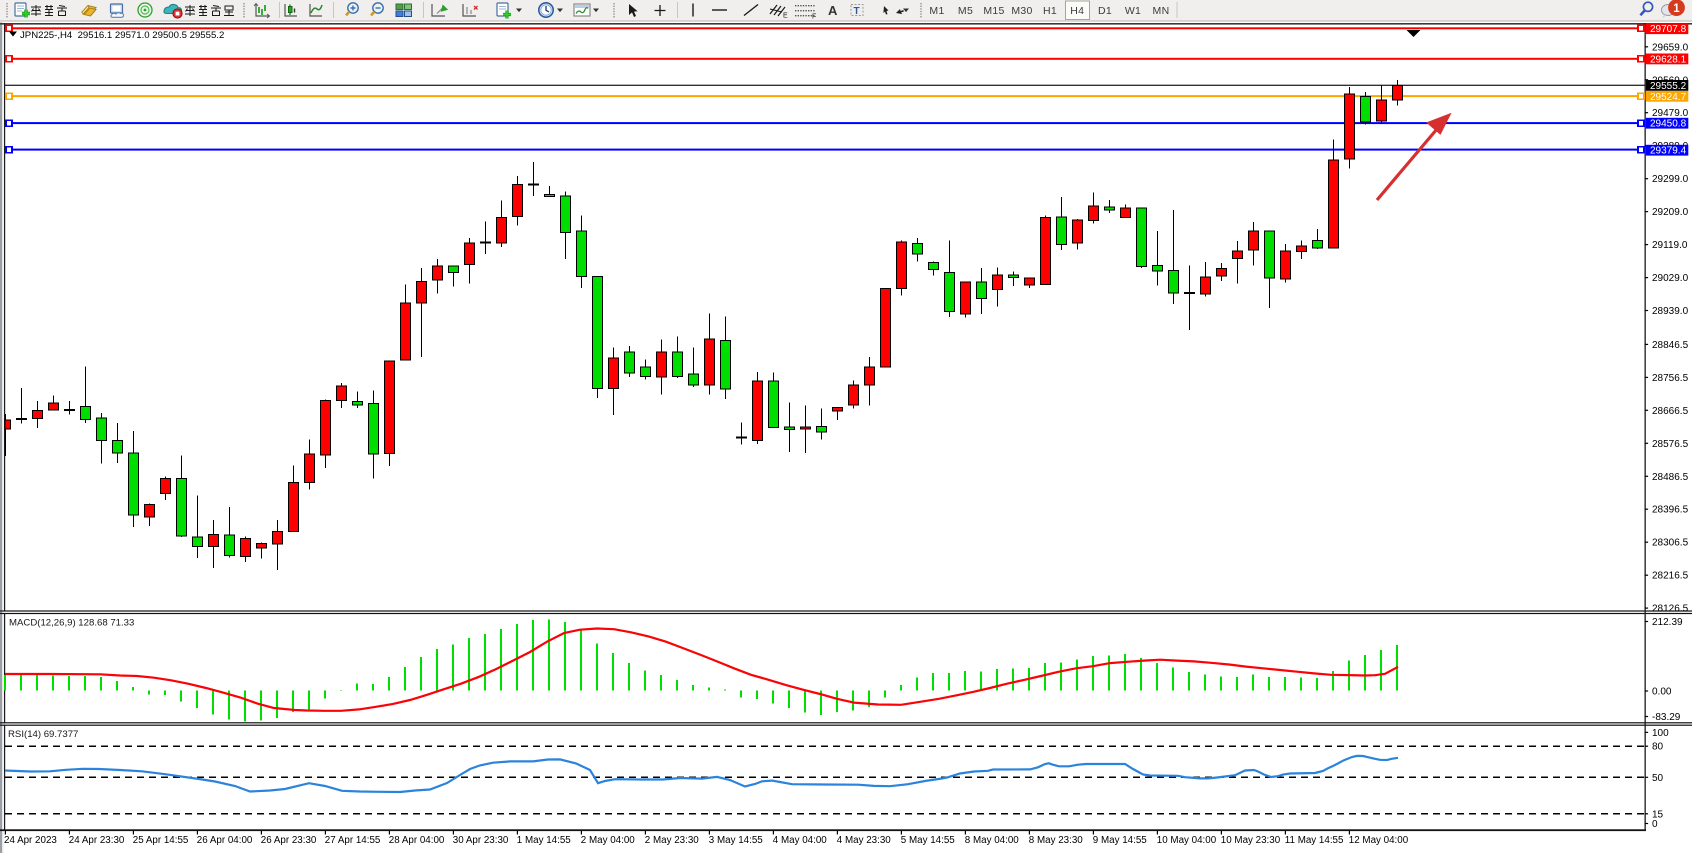 The width and height of the screenshot is (1692, 853). What do you see at coordinates (1660, 733) in the screenshot?
I see `svg-text: 100` at bounding box center [1660, 733].